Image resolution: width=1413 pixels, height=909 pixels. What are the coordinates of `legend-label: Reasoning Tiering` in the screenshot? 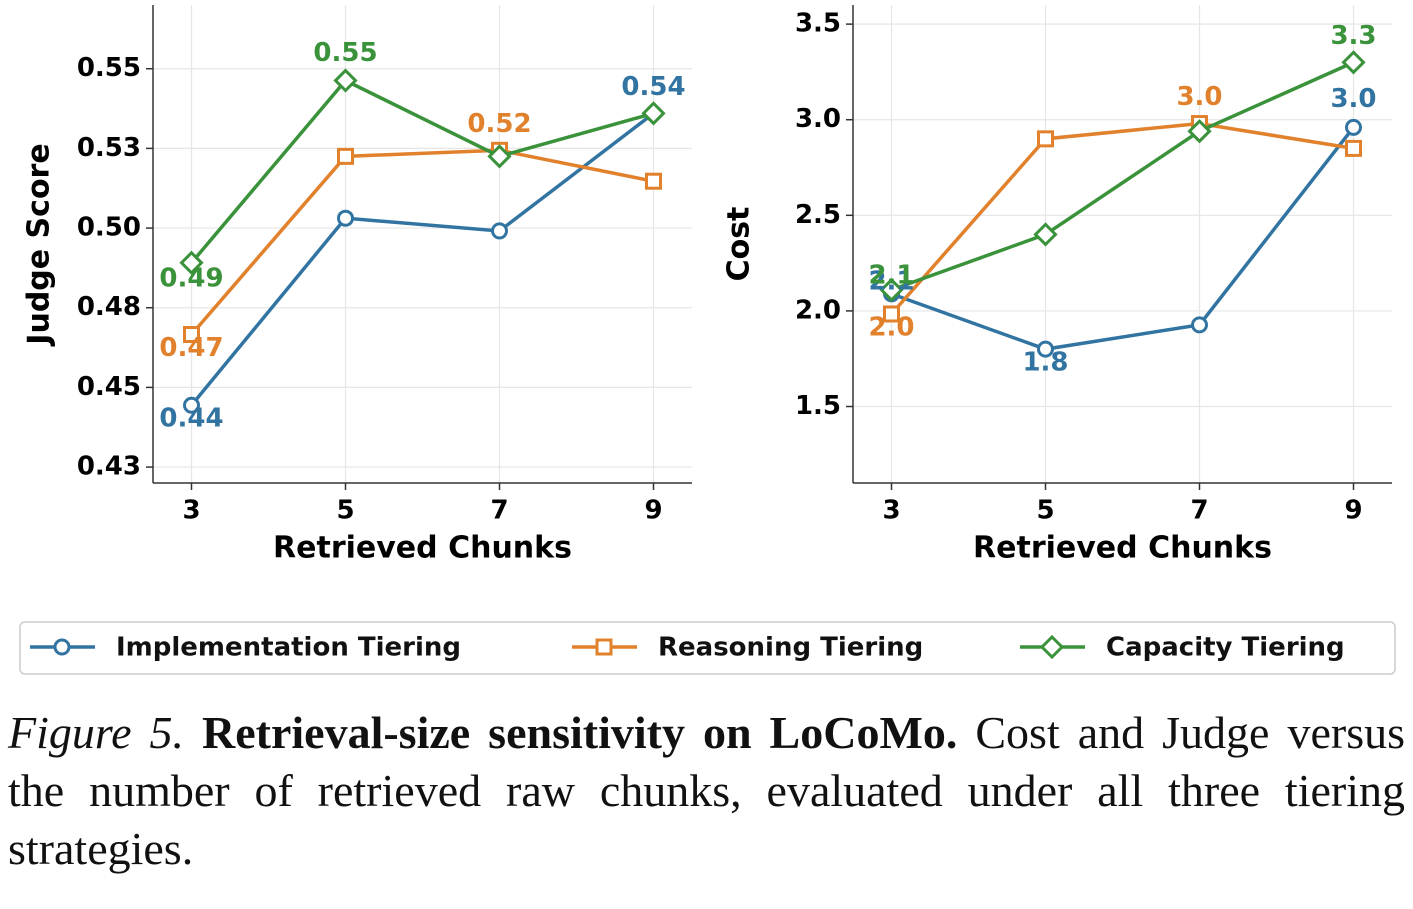 It's located at (790, 648).